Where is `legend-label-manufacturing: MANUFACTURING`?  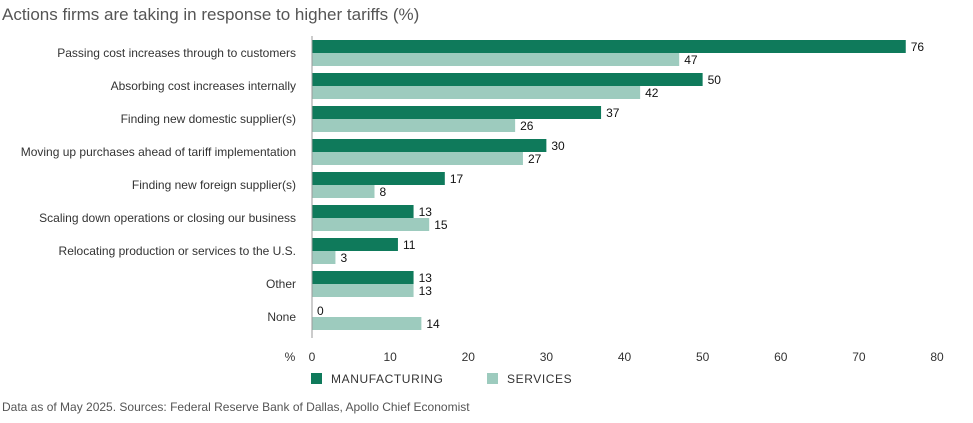 legend-label-manufacturing: MANUFACTURING is located at coordinates (387, 379).